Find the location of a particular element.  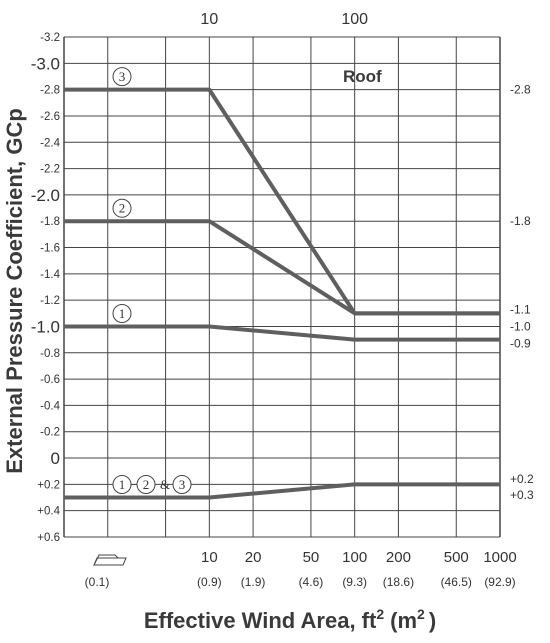

y-tick-label: -1.4 is located at coordinates (50, 275).